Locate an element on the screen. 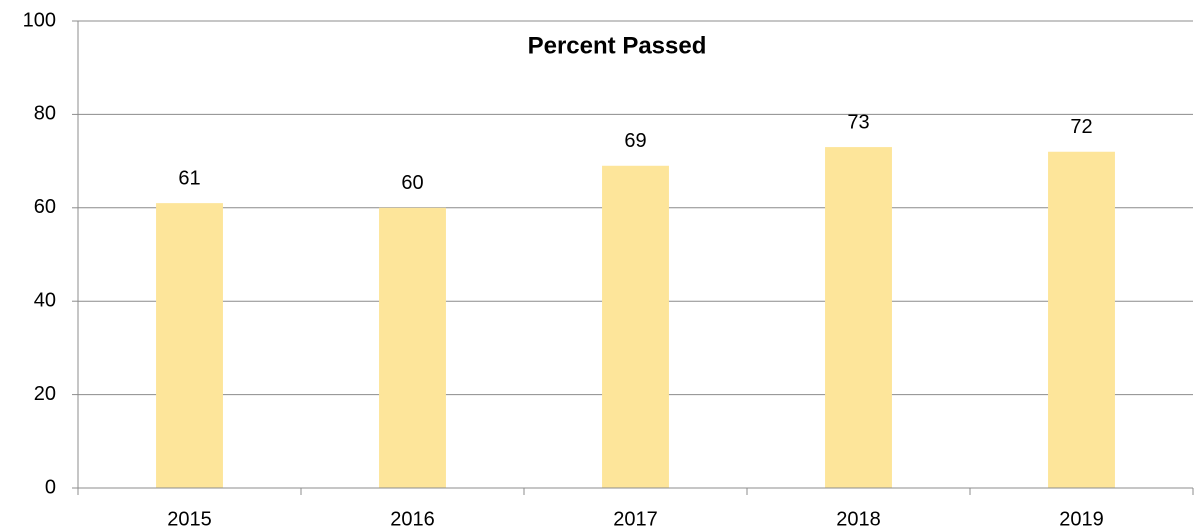 Image resolution: width=1194 pixels, height=532 pixels. y-tick-label: 40 is located at coordinates (45, 300).